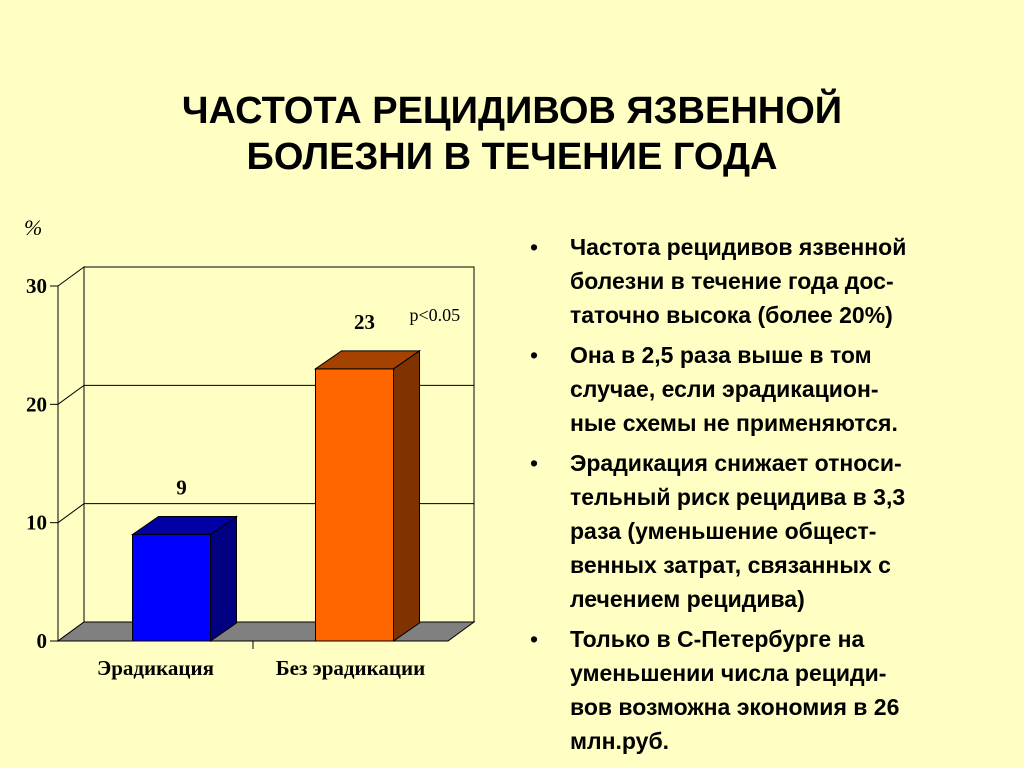  I want to click on data-label: 23, so click(364, 322).